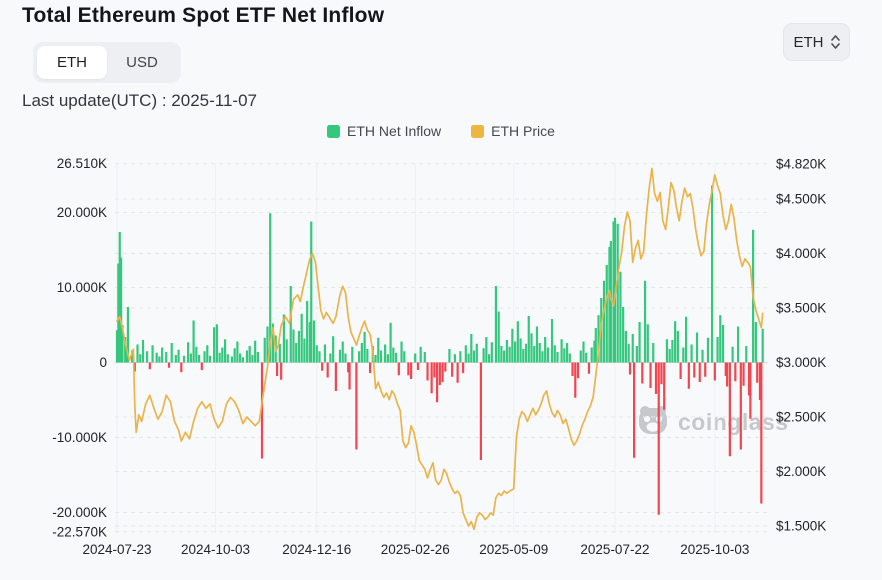  Describe the element at coordinates (215, 549) in the screenshot. I see `x-axis-tick: 2024-10-03` at that location.